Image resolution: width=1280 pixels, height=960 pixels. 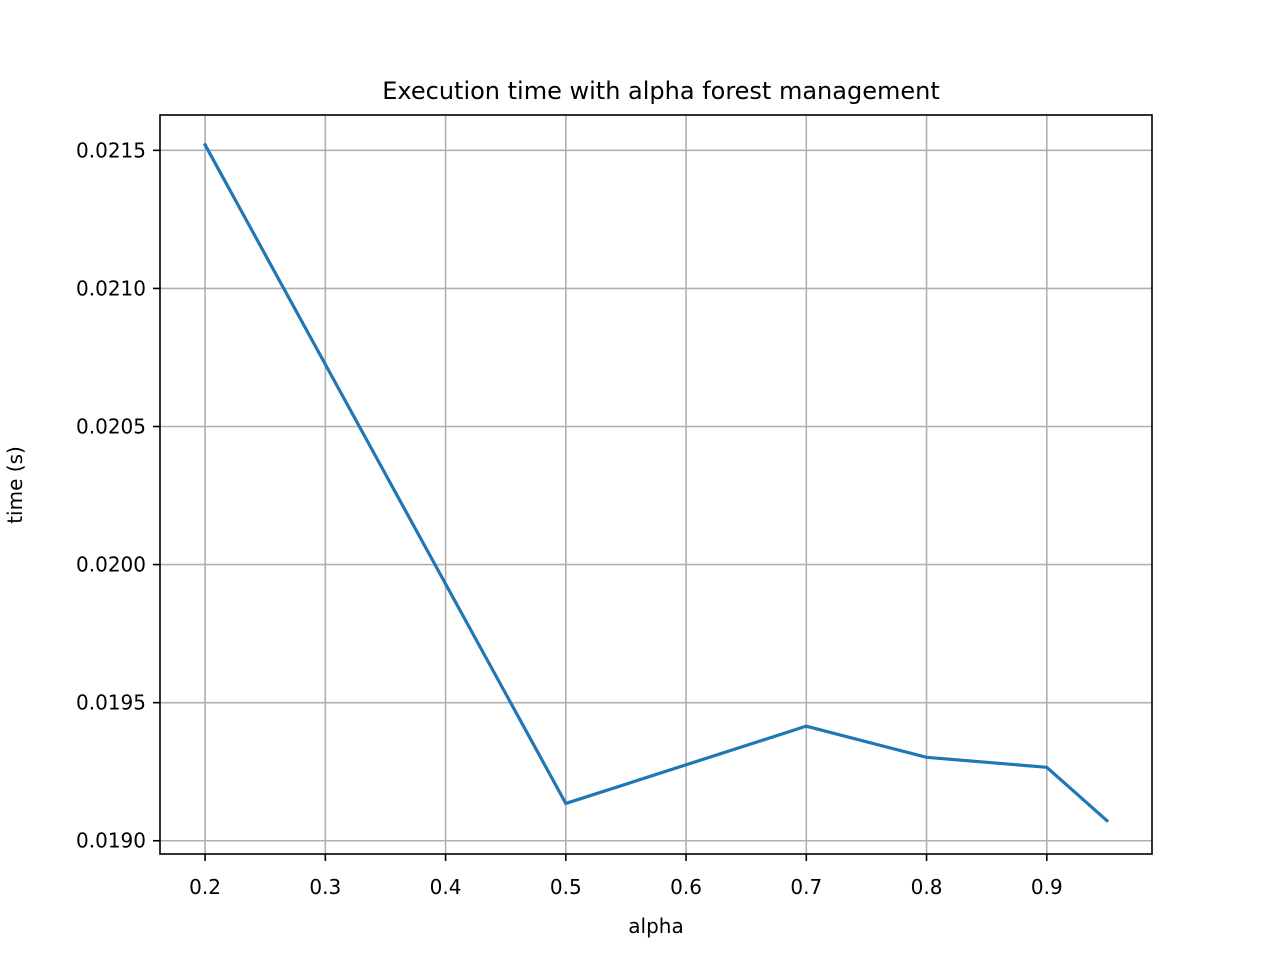 I want to click on y-axis-label: time (s), so click(x=15, y=485).